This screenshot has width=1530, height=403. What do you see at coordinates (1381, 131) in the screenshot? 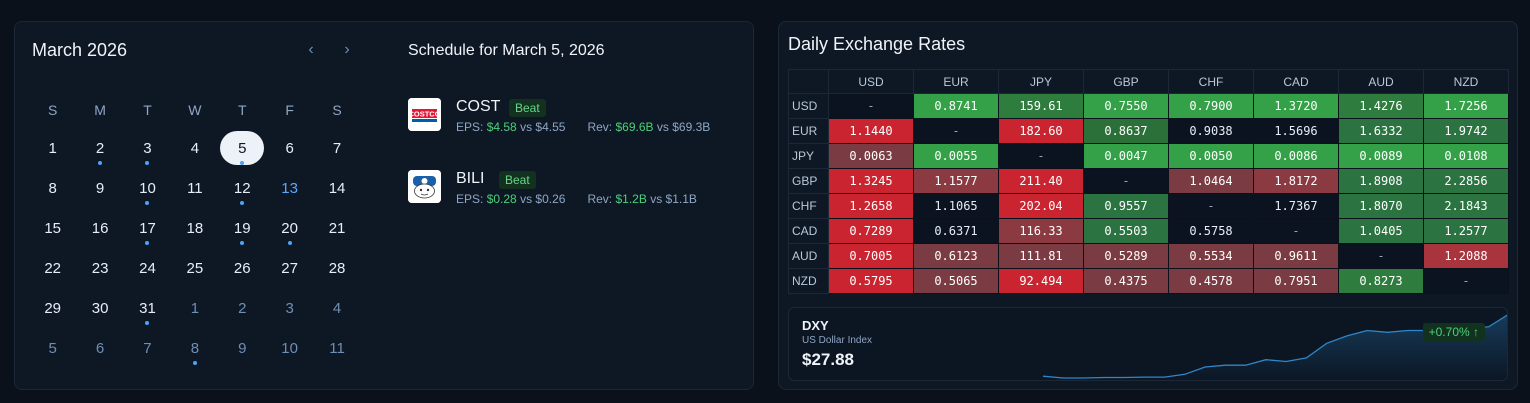
I see `rate-cell: 1.6332` at bounding box center [1381, 131].